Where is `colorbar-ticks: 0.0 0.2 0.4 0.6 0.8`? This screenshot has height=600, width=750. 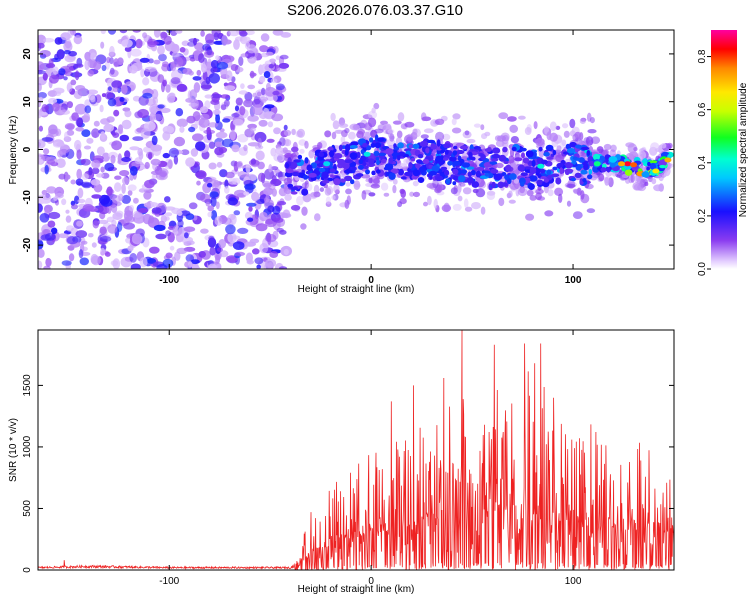 colorbar-ticks: 0.0 0.2 0.4 0.6 0.8 is located at coordinates (704, 162).